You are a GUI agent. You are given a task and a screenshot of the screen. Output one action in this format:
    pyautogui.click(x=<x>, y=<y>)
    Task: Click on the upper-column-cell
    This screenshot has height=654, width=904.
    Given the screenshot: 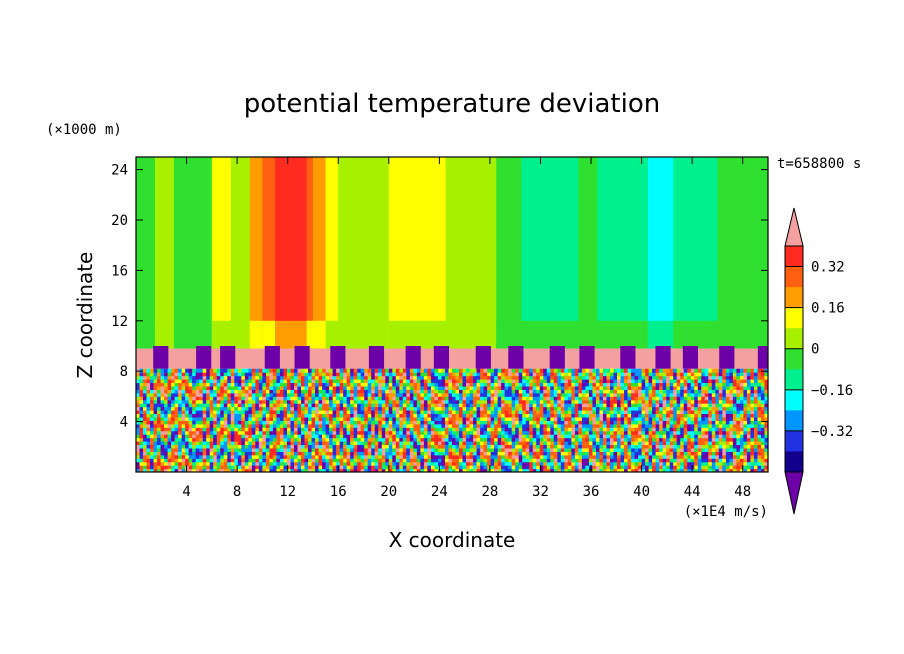 What is the action you would take?
    pyautogui.click(x=550, y=253)
    